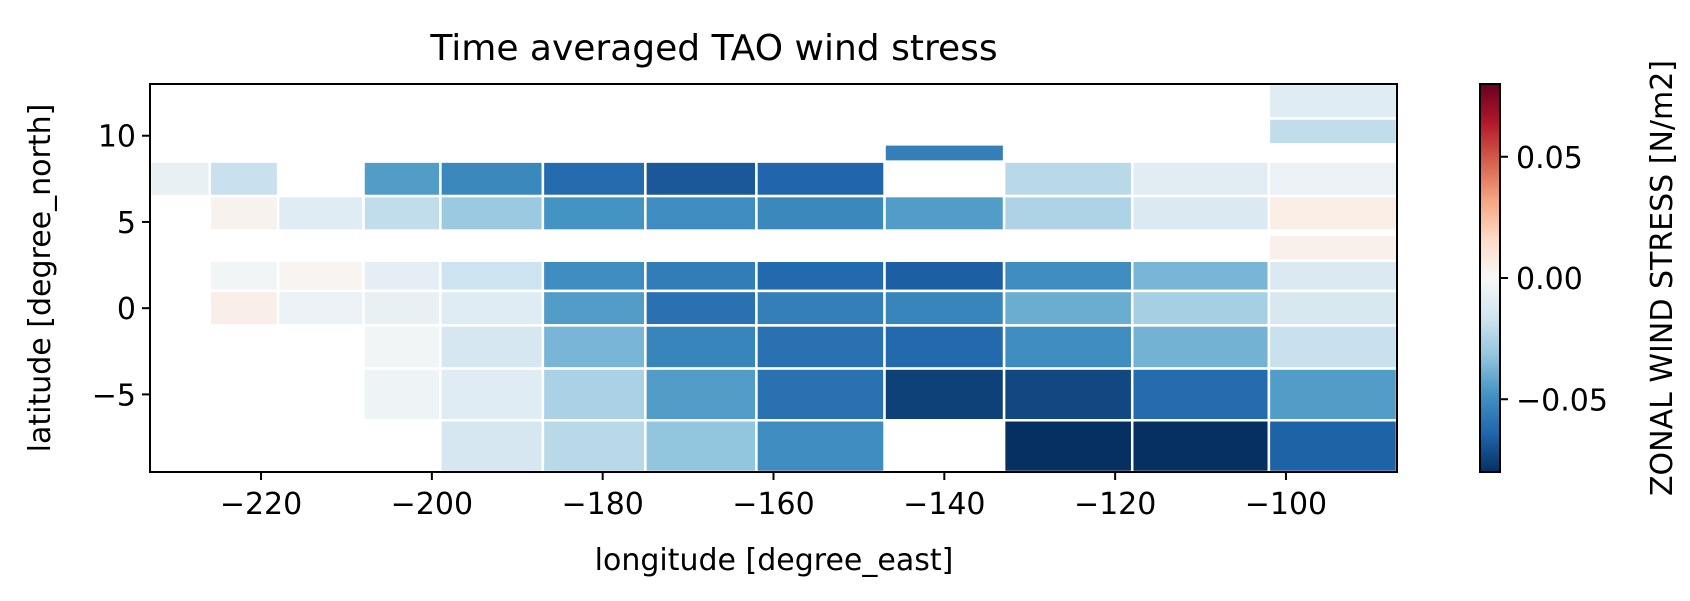 The width and height of the screenshot is (1690, 601). Describe the element at coordinates (40, 278) in the screenshot. I see `y-axis-label: latitude [degree_north]` at that location.